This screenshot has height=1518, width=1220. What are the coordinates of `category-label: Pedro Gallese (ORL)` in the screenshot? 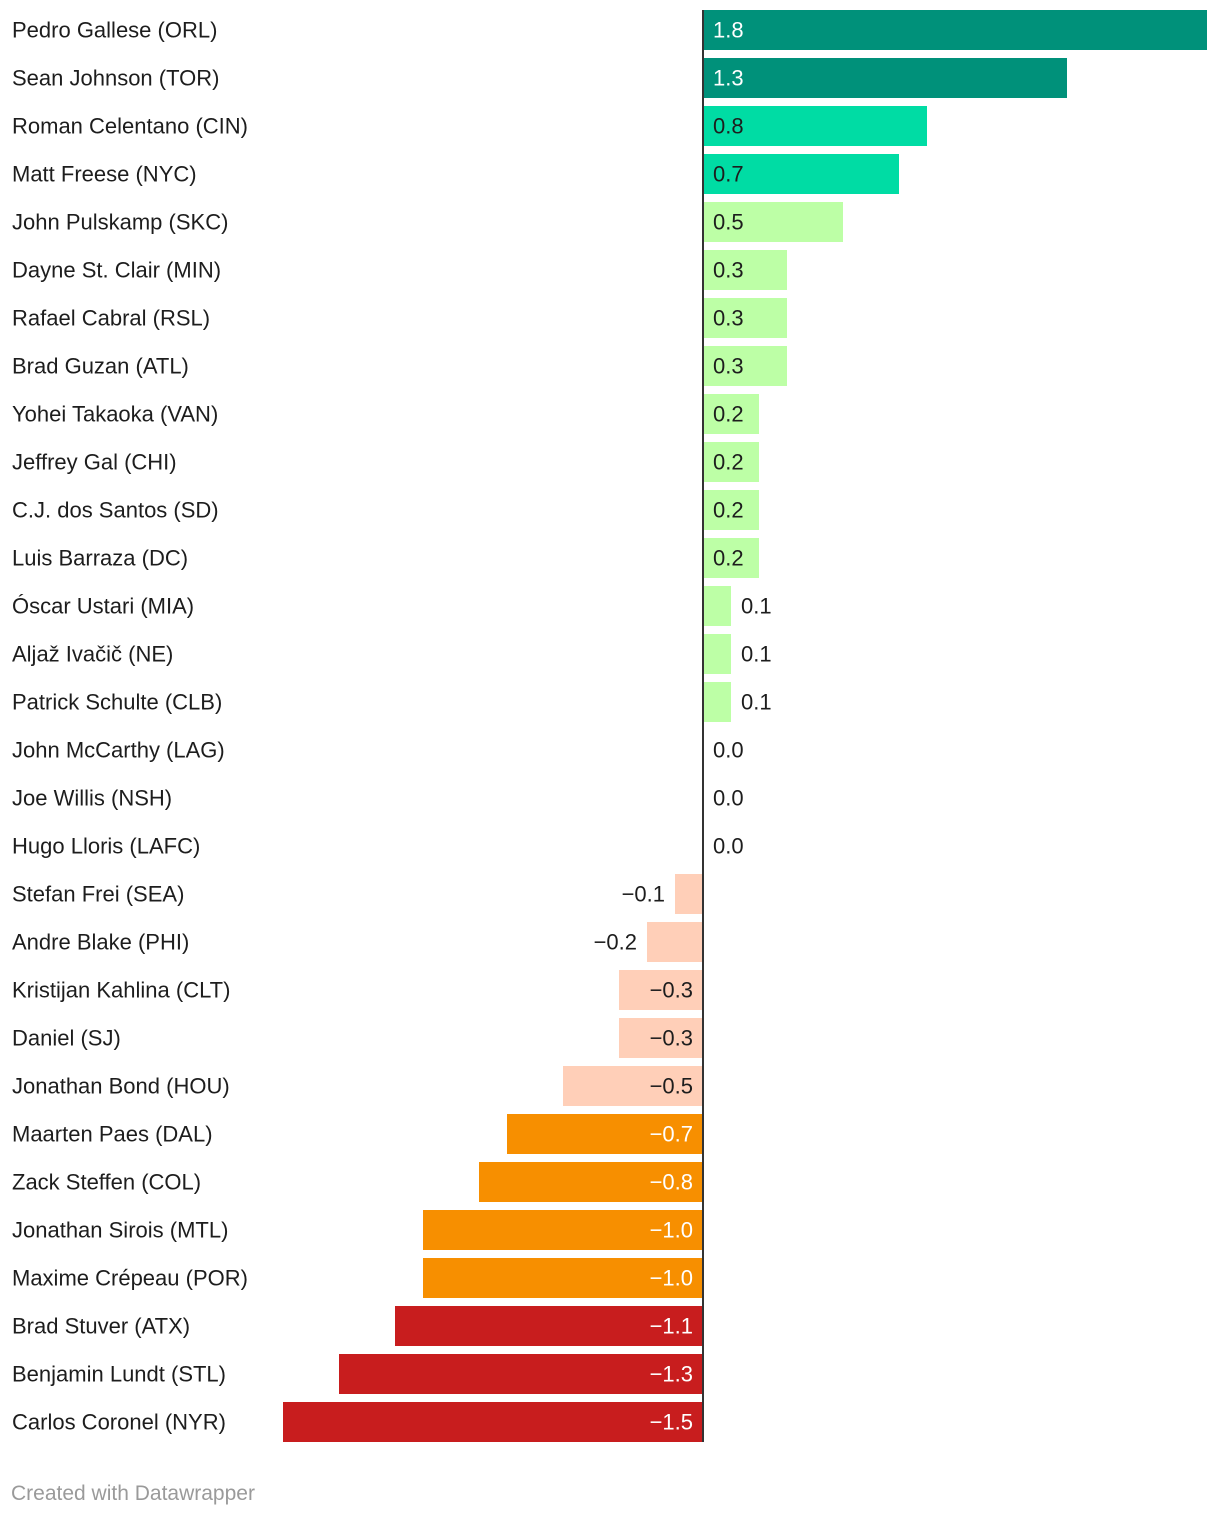 It's located at (114, 30).